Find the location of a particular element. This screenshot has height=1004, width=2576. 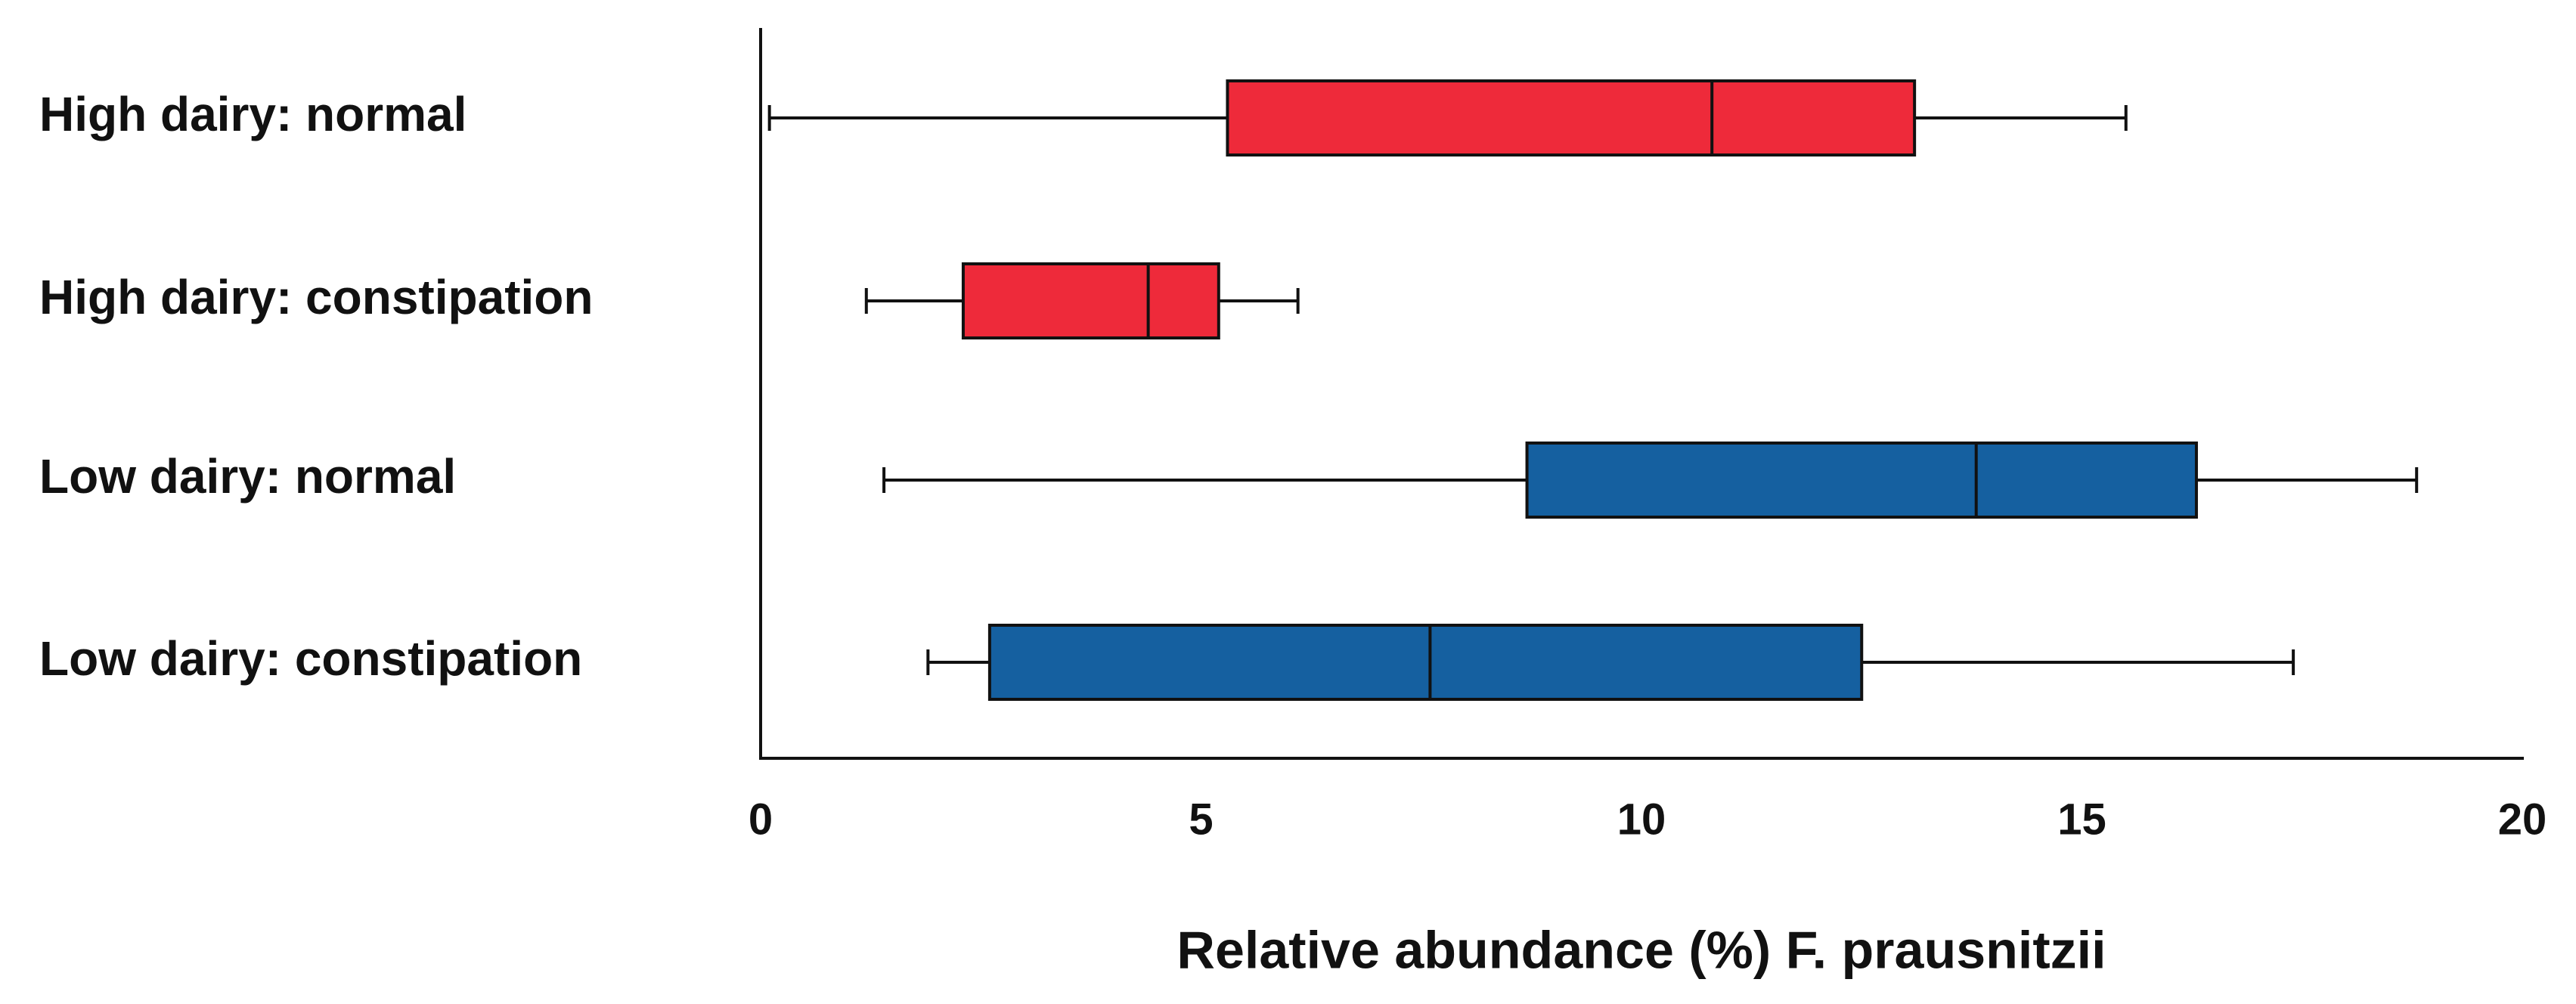

x-tick-label: 20 is located at coordinates (2522, 819).